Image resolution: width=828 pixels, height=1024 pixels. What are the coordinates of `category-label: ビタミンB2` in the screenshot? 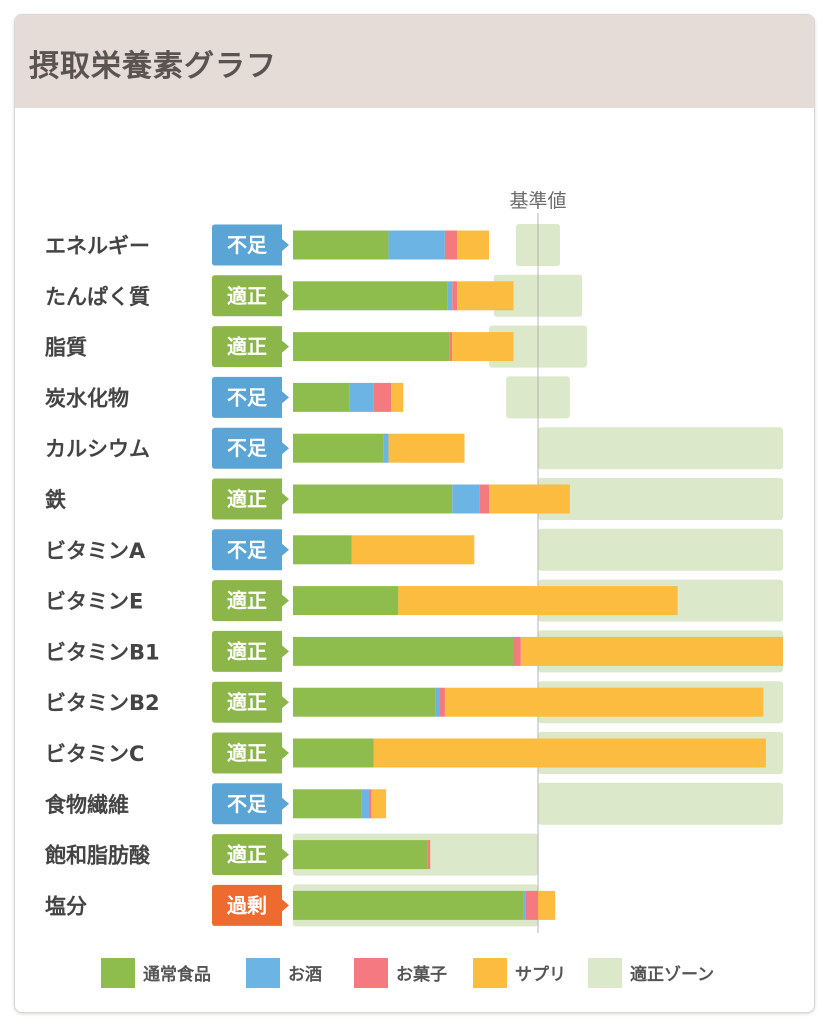 It's located at (102, 703).